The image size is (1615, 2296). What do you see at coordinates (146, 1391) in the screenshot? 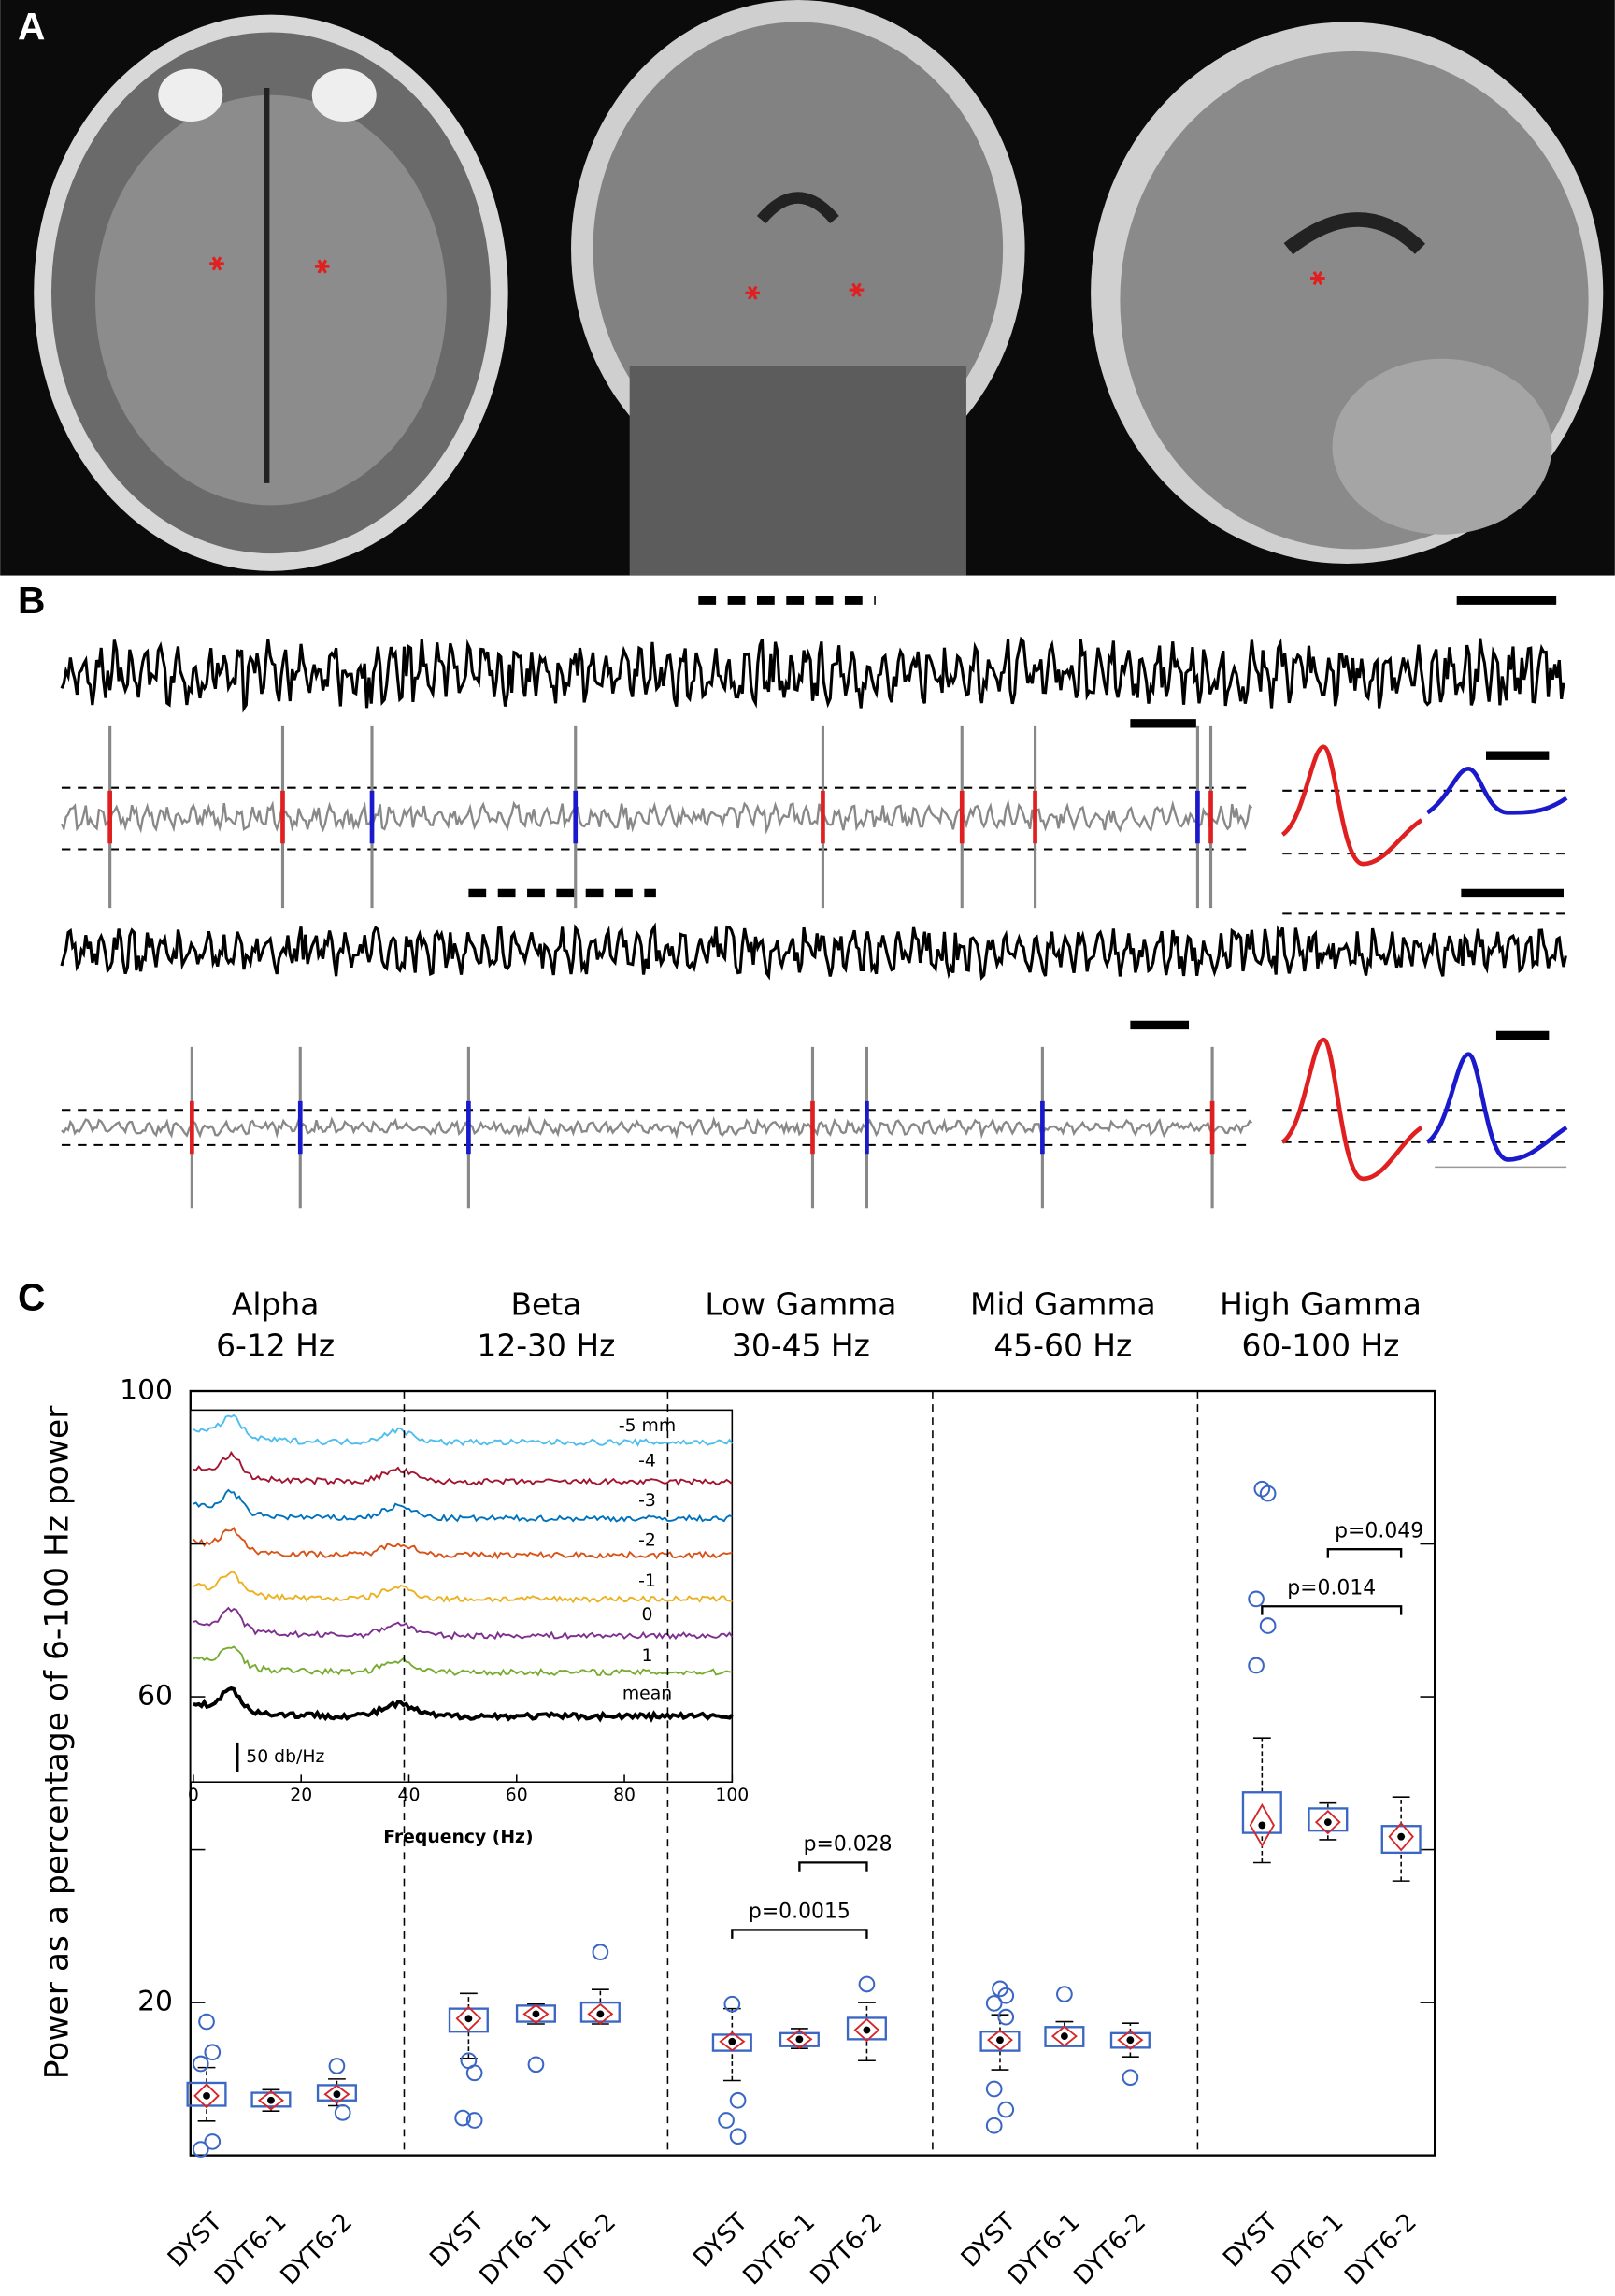
I see `y-tick-label: 100` at bounding box center [146, 1391].